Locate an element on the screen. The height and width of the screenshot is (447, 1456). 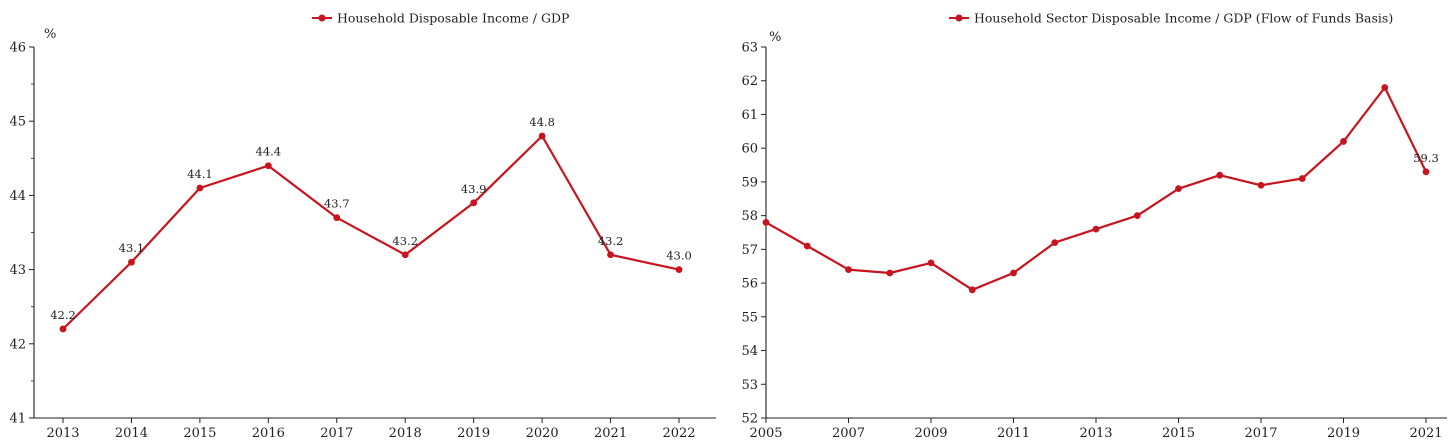
left-x-tick-label: 2015 is located at coordinates (199, 433).